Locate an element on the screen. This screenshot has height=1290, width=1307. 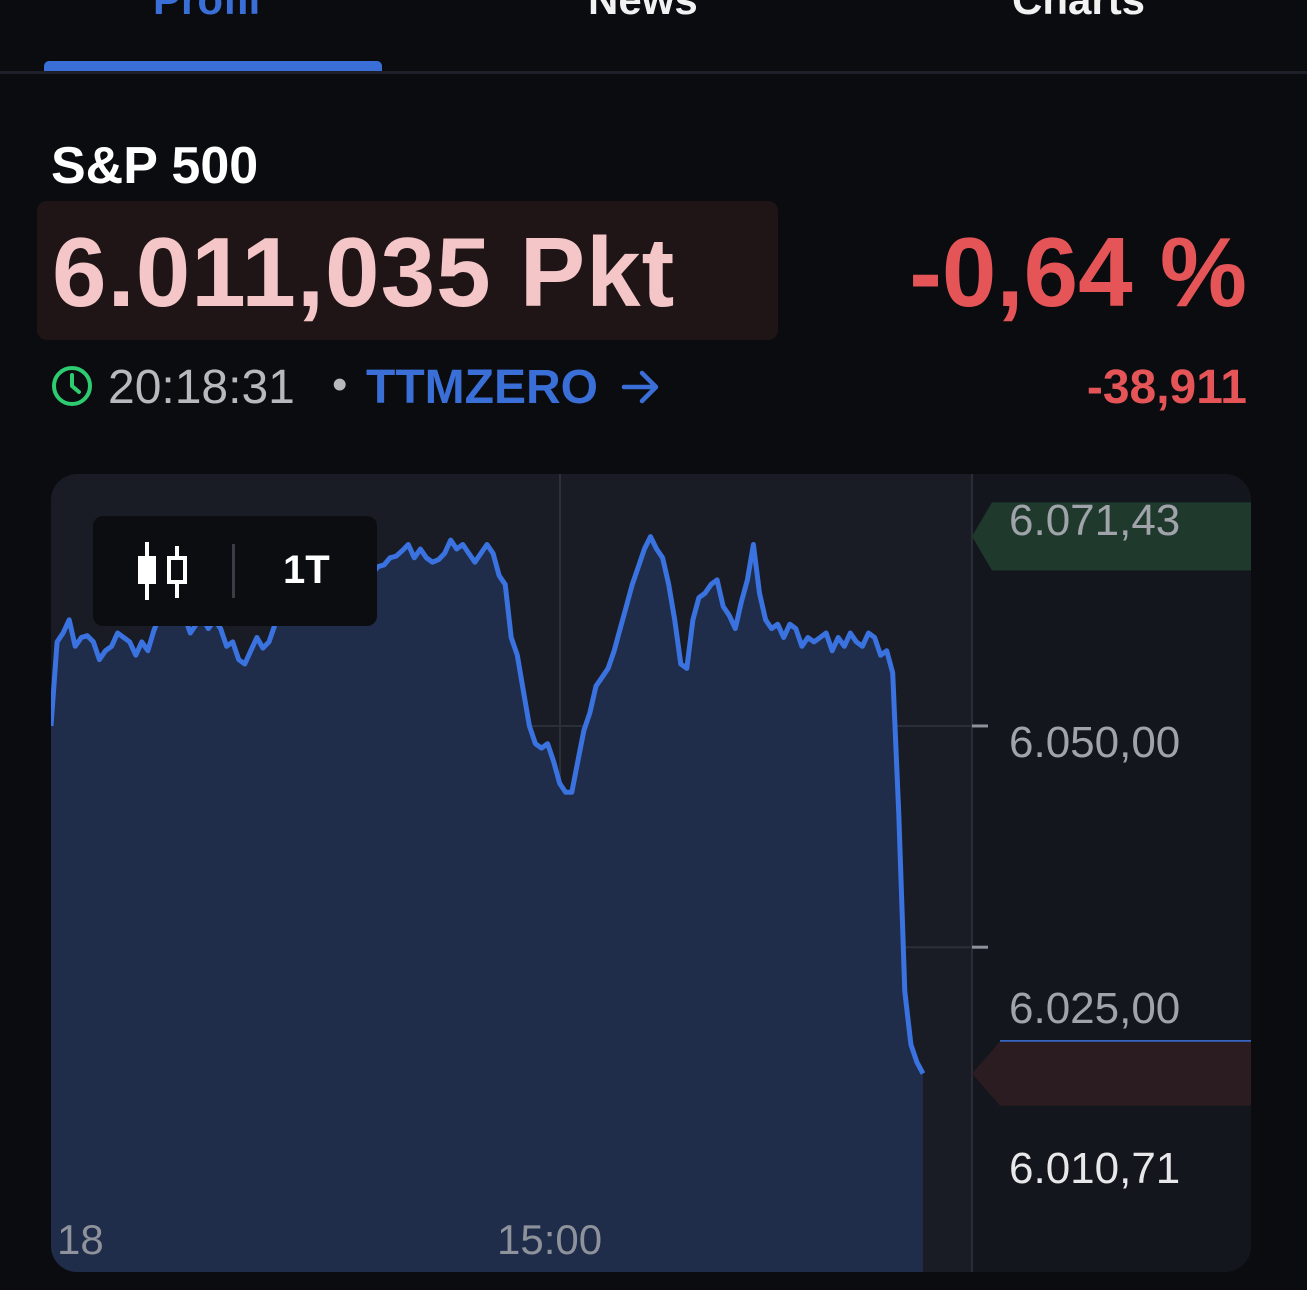
x-tick-label-1500: 15:00 is located at coordinates (550, 1239).